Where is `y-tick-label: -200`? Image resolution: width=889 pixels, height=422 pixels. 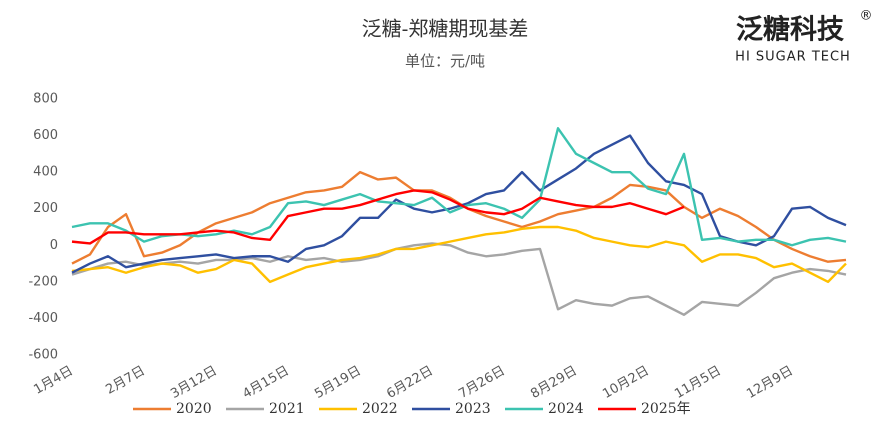 y-tick-label: -200 is located at coordinates (43, 281).